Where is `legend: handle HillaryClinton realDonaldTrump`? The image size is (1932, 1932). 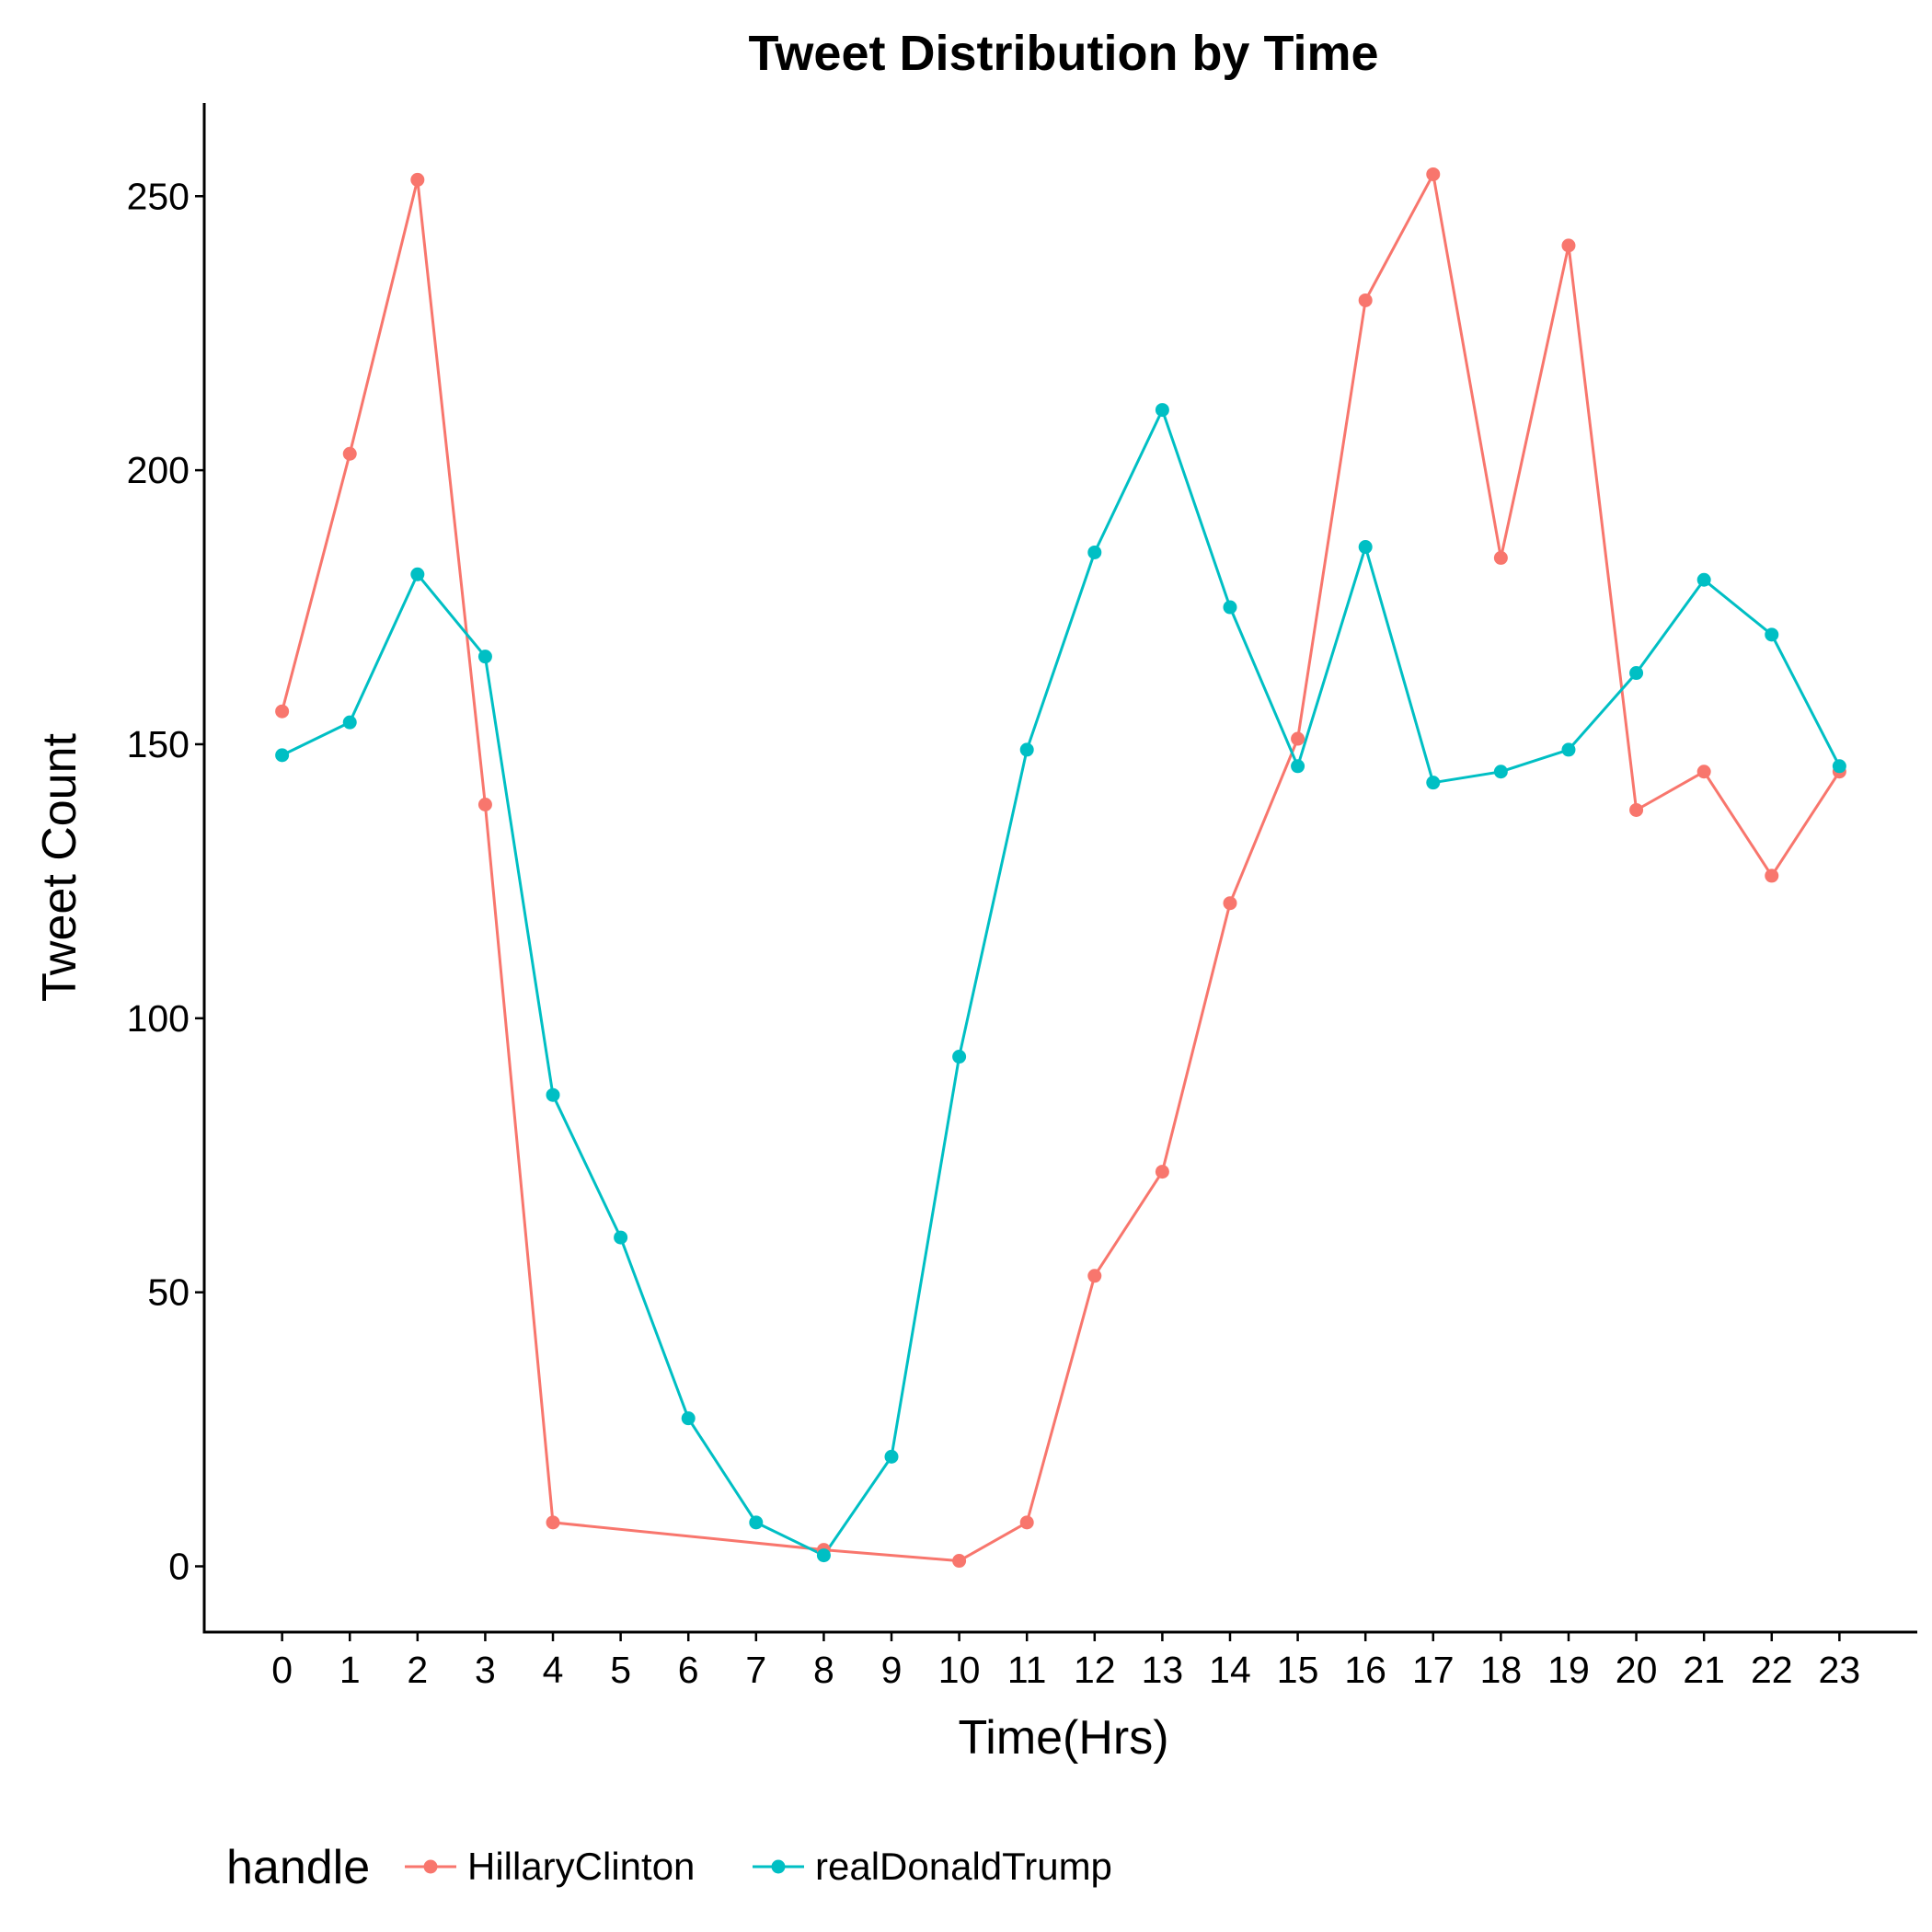
legend: handle HillaryClinton realDonaldTrump is located at coordinates (669, 1867).